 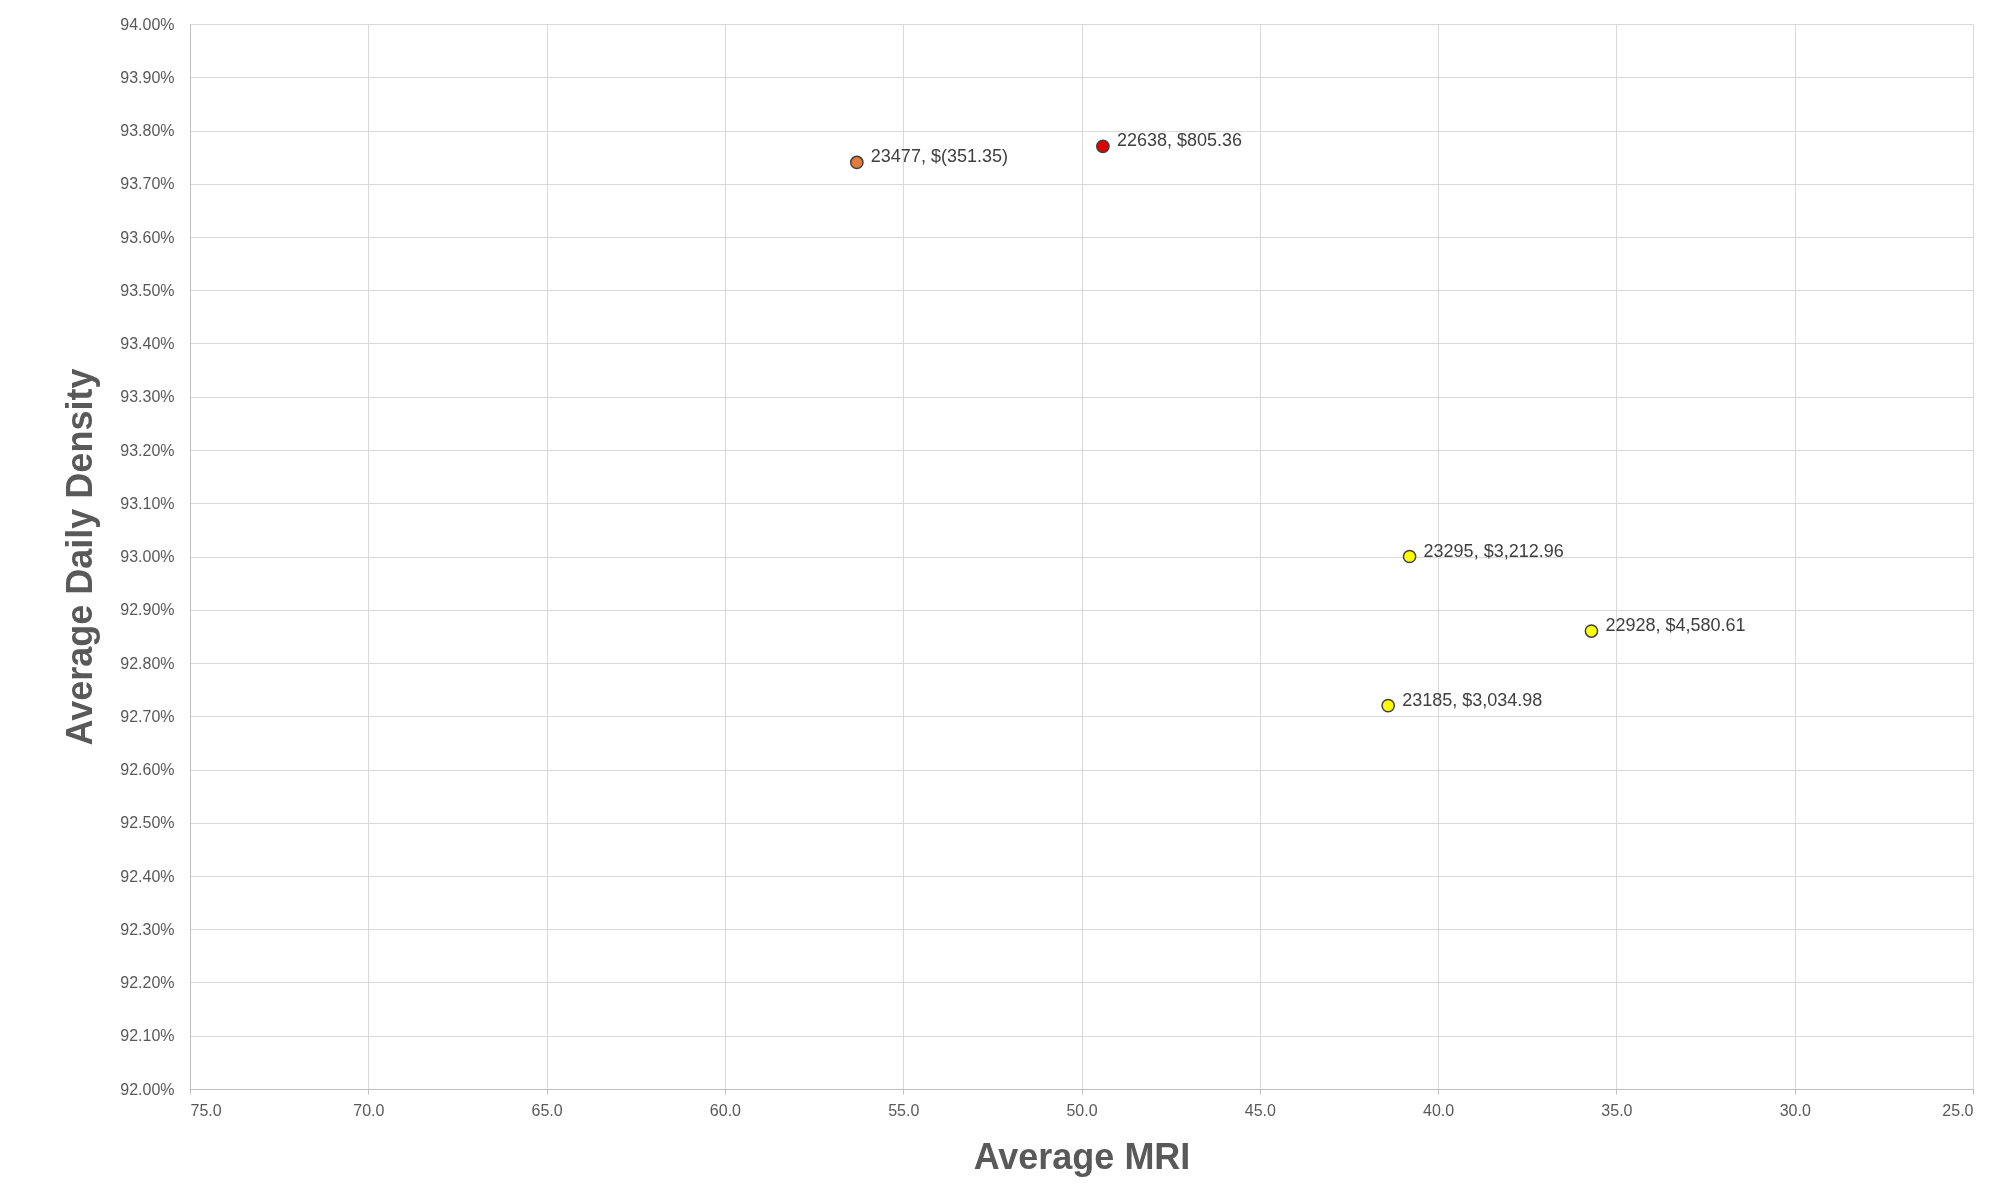 I want to click on y-tick-label: 93.60%, so click(x=147, y=237).